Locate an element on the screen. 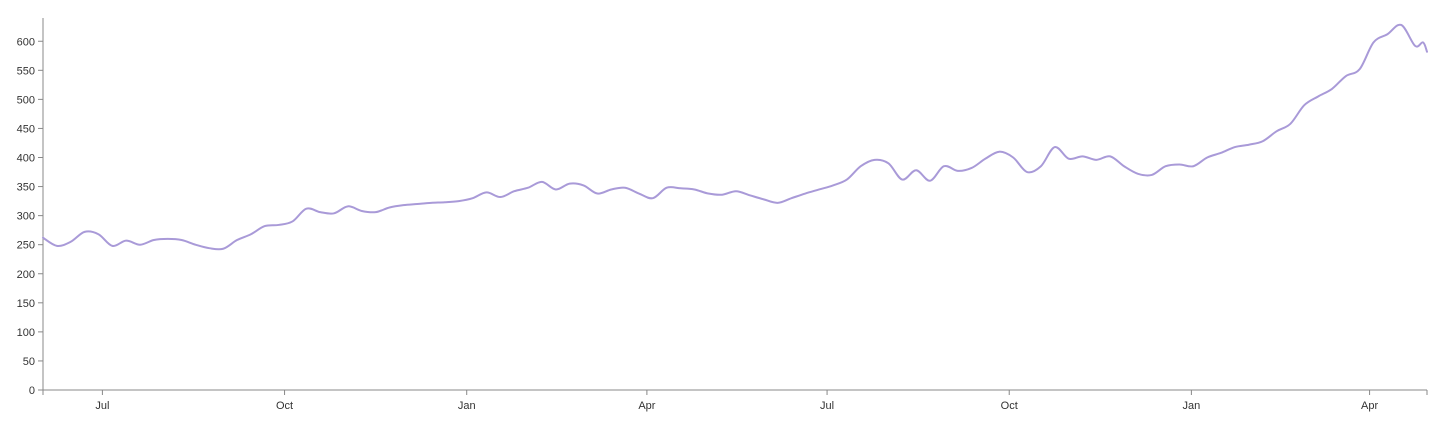  y-tick-label: 250 is located at coordinates (26, 246).